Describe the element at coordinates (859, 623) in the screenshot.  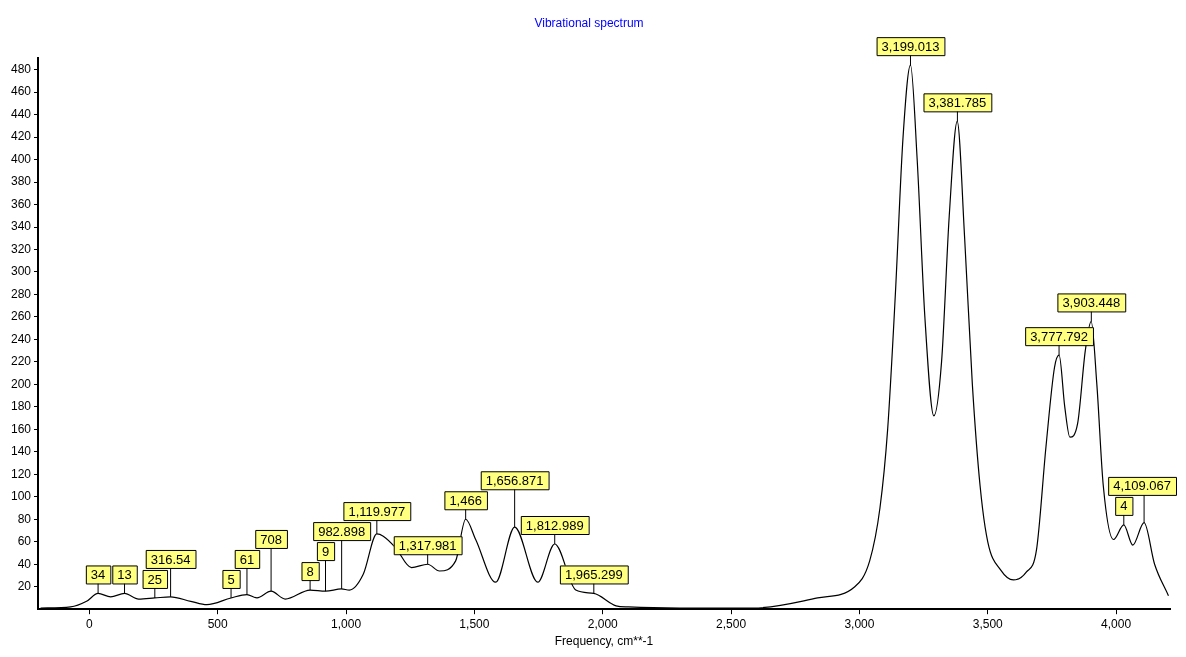
I see `x-tick-label: 3,000` at that location.